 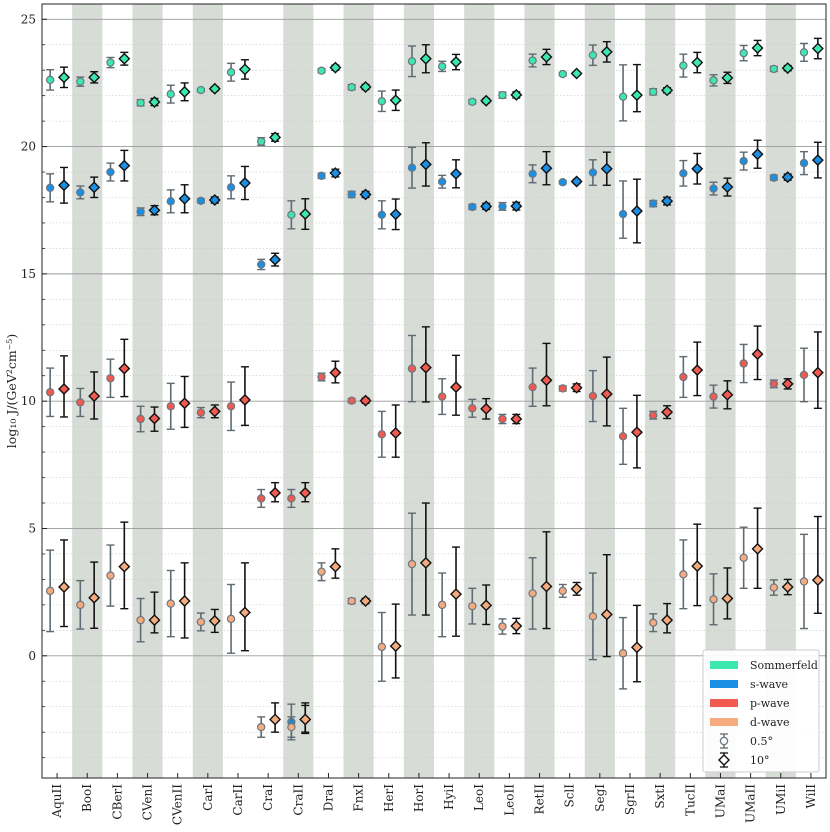 I want to click on Sommerfeld-10deg-HerI, so click(x=395, y=100).